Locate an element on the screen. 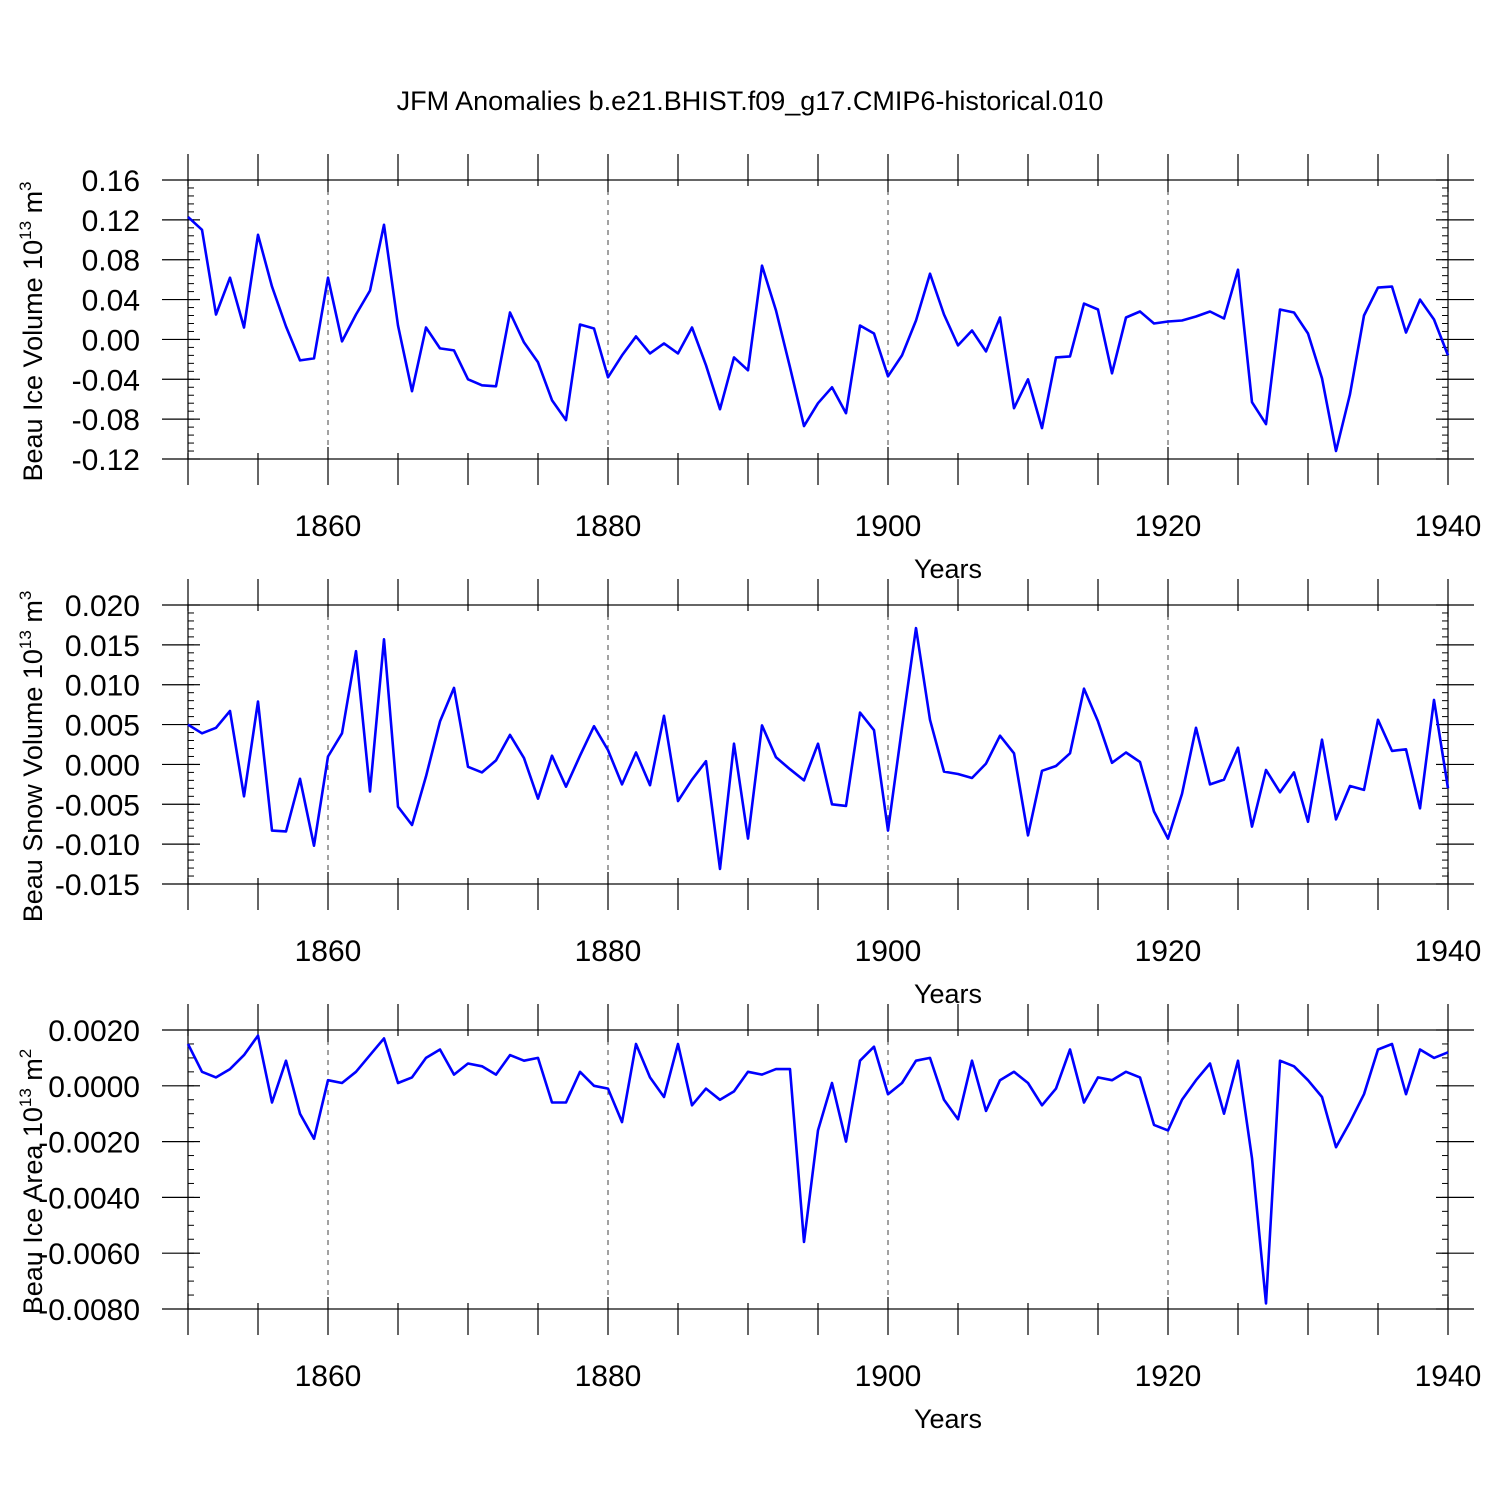 This screenshot has height=1505, width=1500. y-tick-label: -0.005 is located at coordinates (97, 805).